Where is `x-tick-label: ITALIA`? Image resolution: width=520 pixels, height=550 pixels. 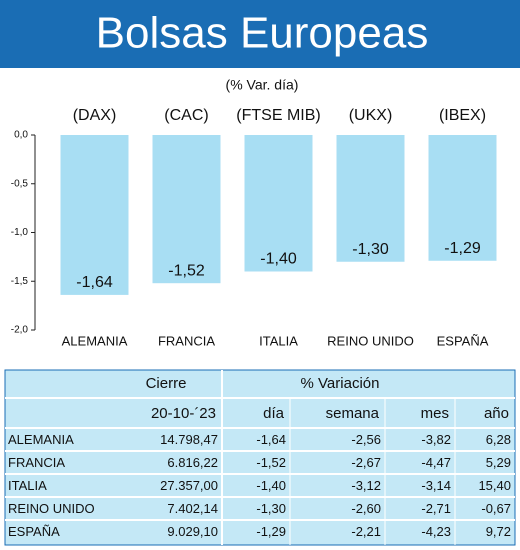
x-tick-label: ITALIA is located at coordinates (278, 340).